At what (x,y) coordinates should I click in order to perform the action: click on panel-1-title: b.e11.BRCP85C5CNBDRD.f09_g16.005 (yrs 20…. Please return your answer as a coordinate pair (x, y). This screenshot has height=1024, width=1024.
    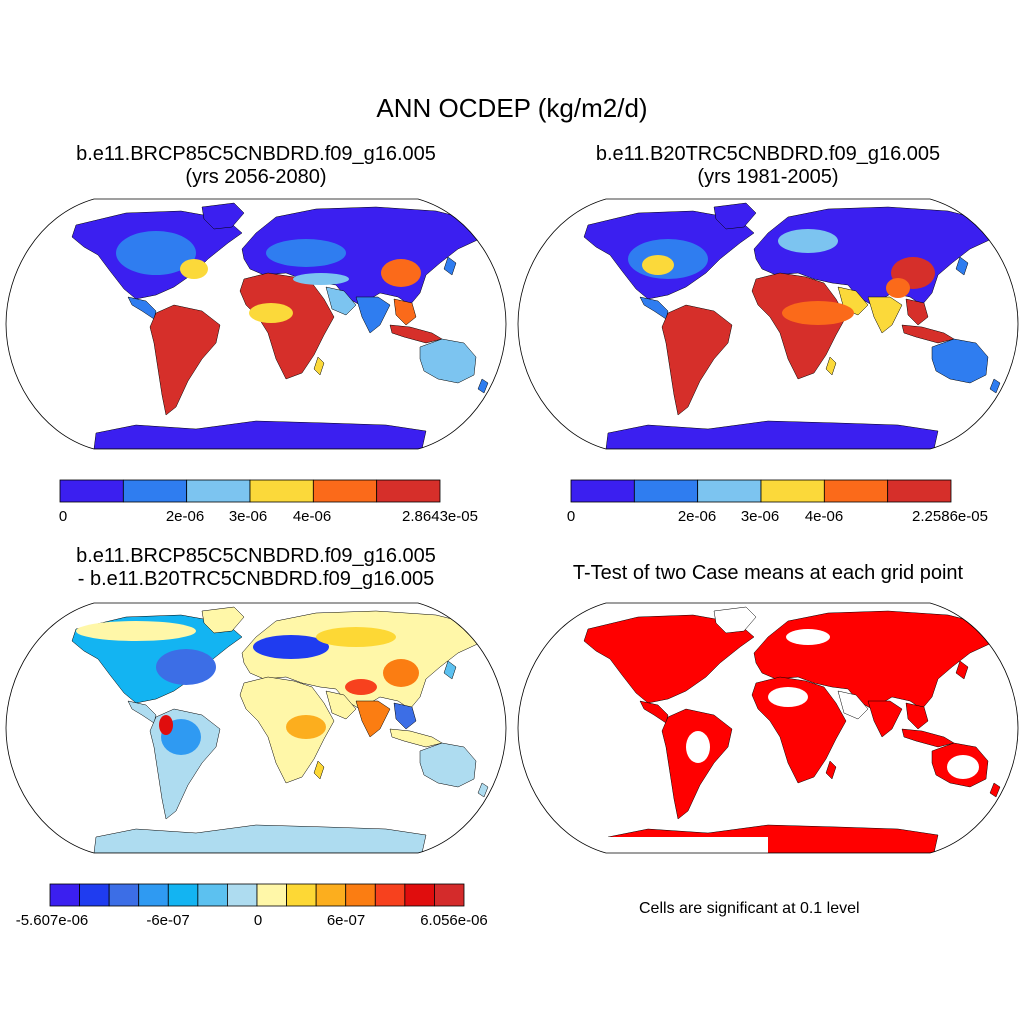
    Looking at the image, I should click on (256, 166).